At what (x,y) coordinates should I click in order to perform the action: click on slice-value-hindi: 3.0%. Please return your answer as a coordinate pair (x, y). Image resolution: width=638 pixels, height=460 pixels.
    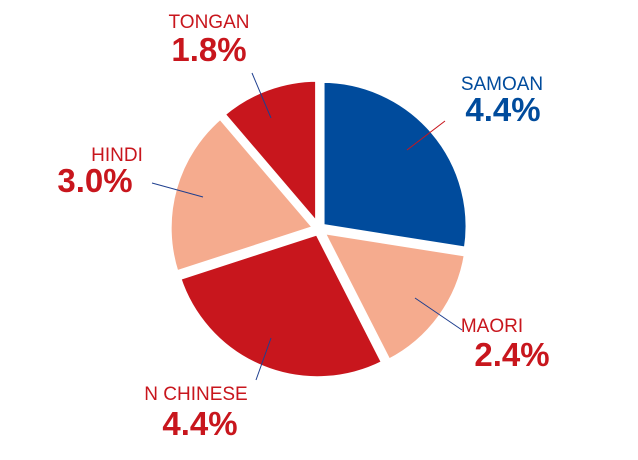
    Looking at the image, I should click on (94, 180).